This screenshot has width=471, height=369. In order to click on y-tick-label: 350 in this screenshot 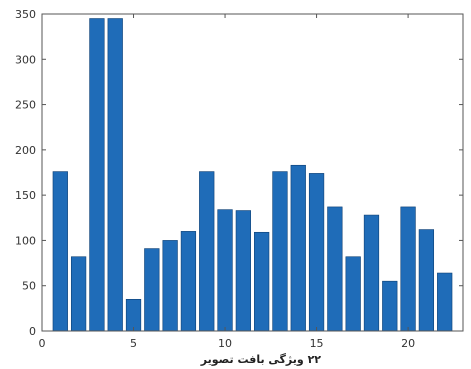, I will do `click(25, 14)`.